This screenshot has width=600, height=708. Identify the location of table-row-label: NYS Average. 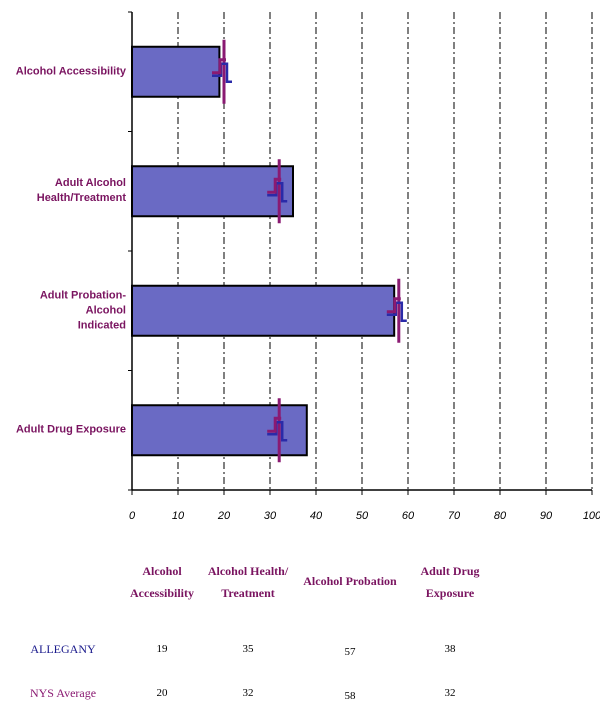
(63, 693).